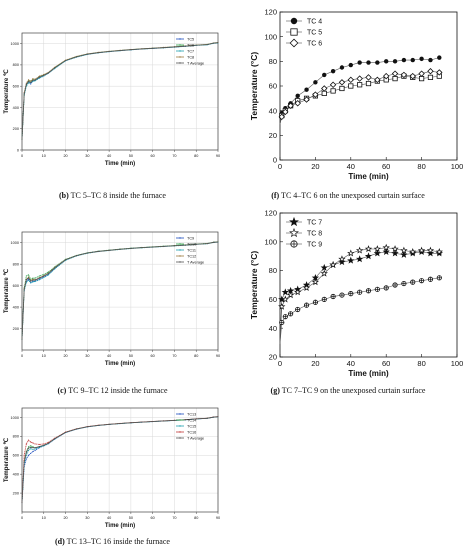 Image resolution: width=464 pixels, height=550 pixels. I want to click on chart-c-ylabel: Temperature ℃, so click(6, 291).